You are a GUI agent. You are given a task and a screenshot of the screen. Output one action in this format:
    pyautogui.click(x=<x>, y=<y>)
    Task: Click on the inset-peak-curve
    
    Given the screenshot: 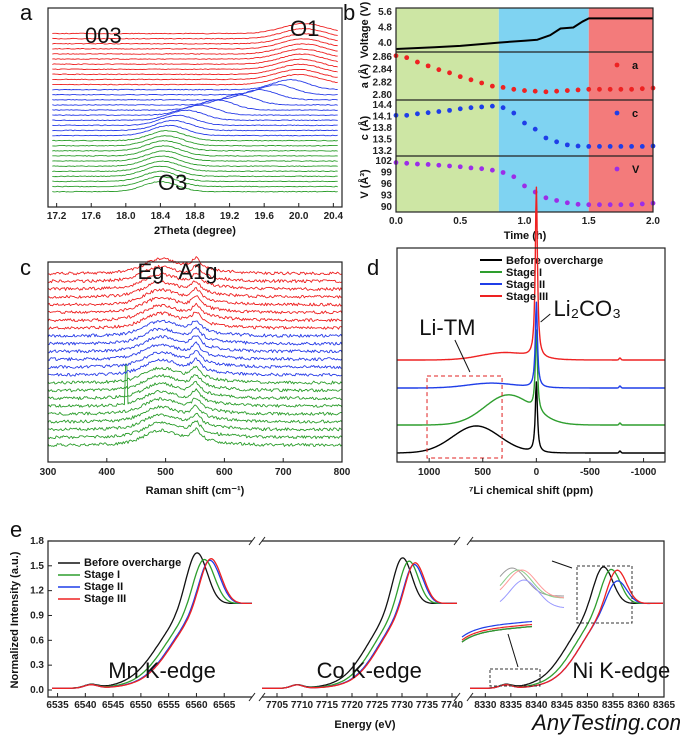 What is the action you would take?
    pyautogui.click(x=532, y=584)
    